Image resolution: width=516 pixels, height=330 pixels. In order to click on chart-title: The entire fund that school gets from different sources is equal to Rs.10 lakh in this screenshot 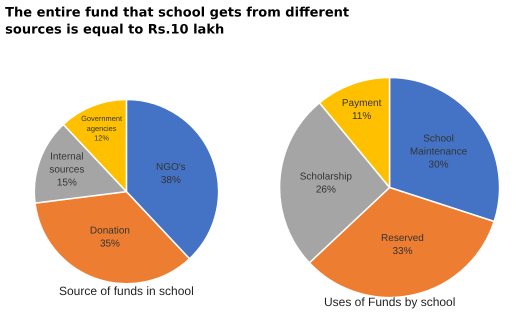, I will do `click(177, 22)`.